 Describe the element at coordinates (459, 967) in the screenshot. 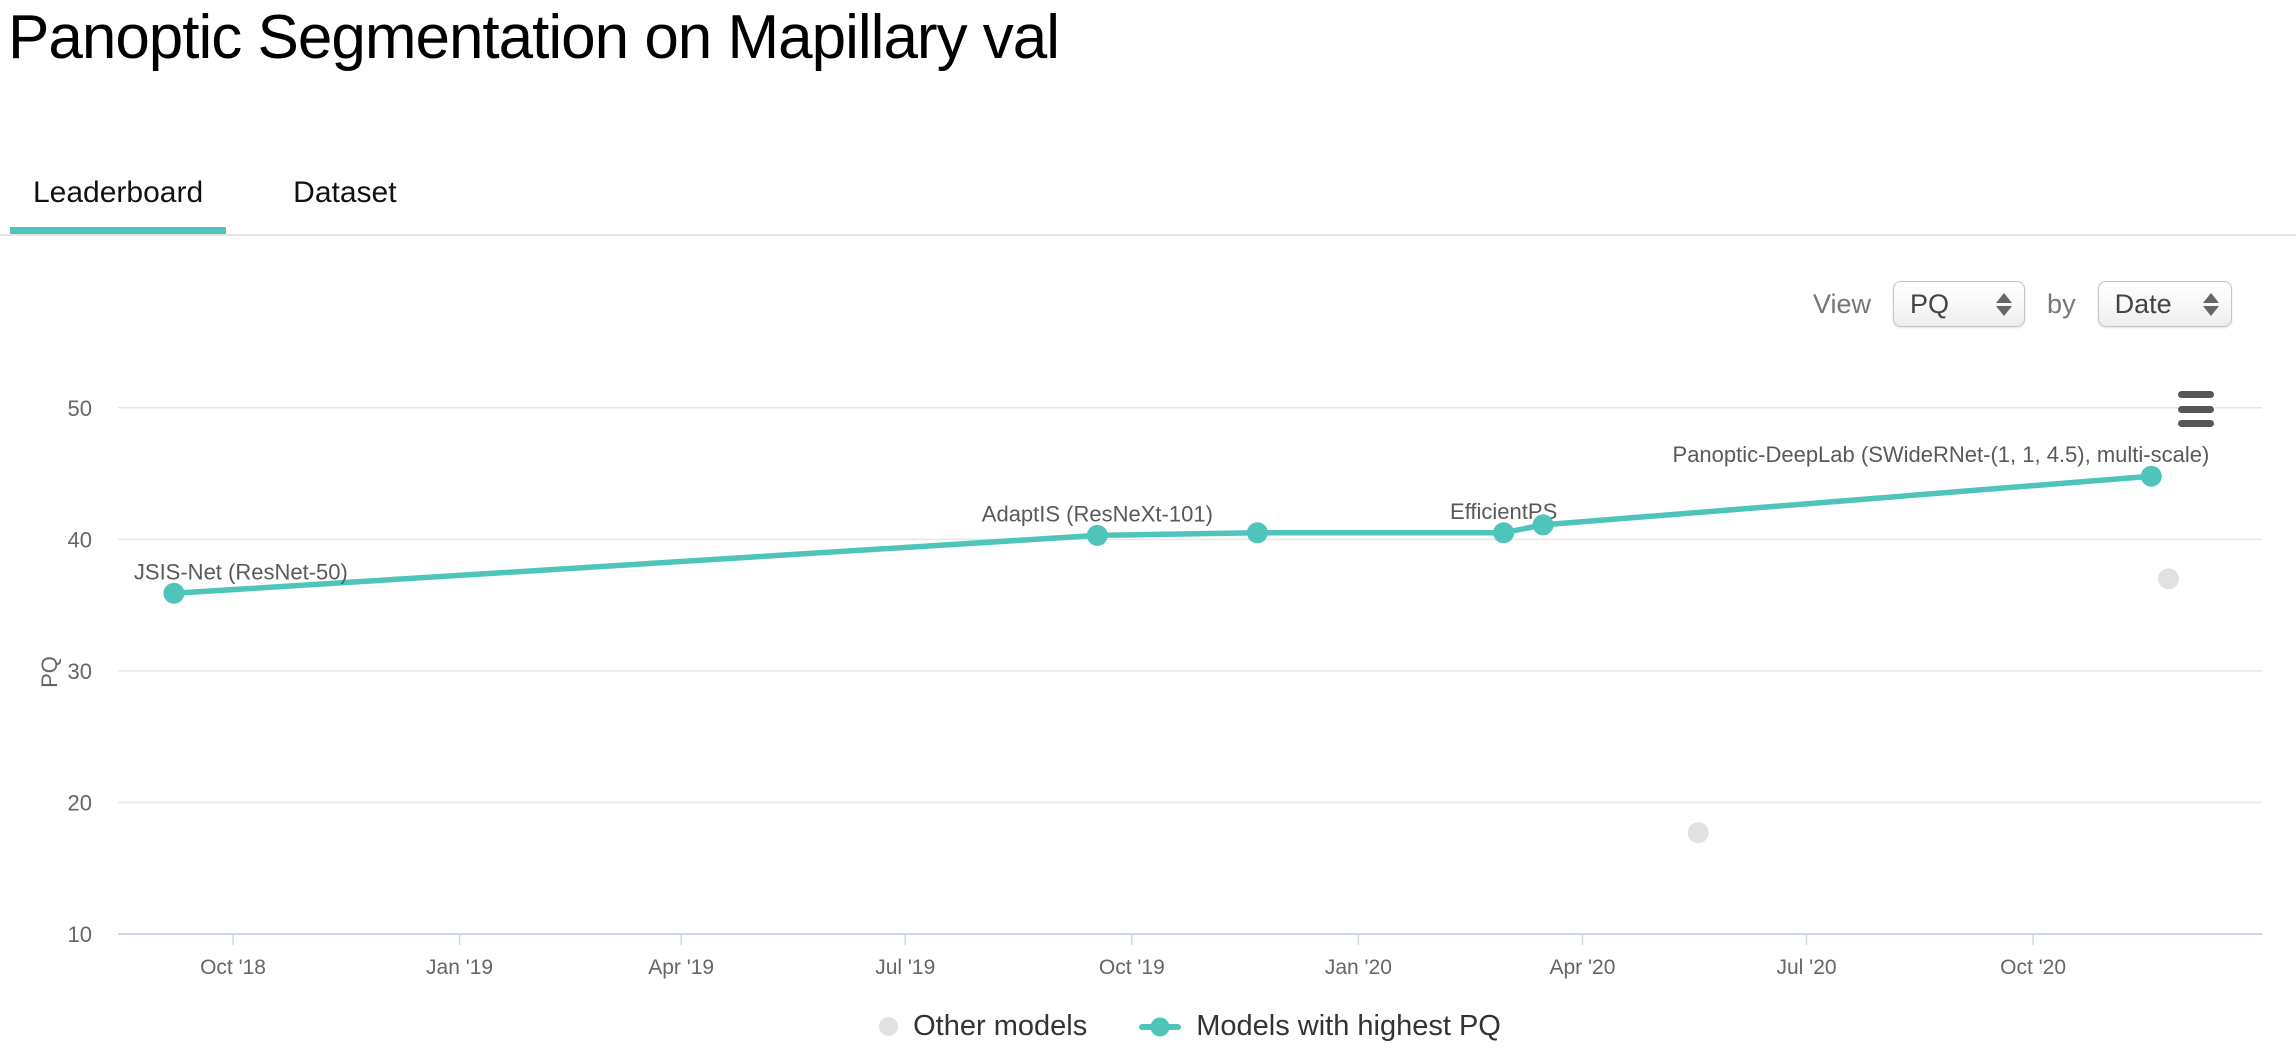

I see `x-tick-label: Jan '19` at that location.